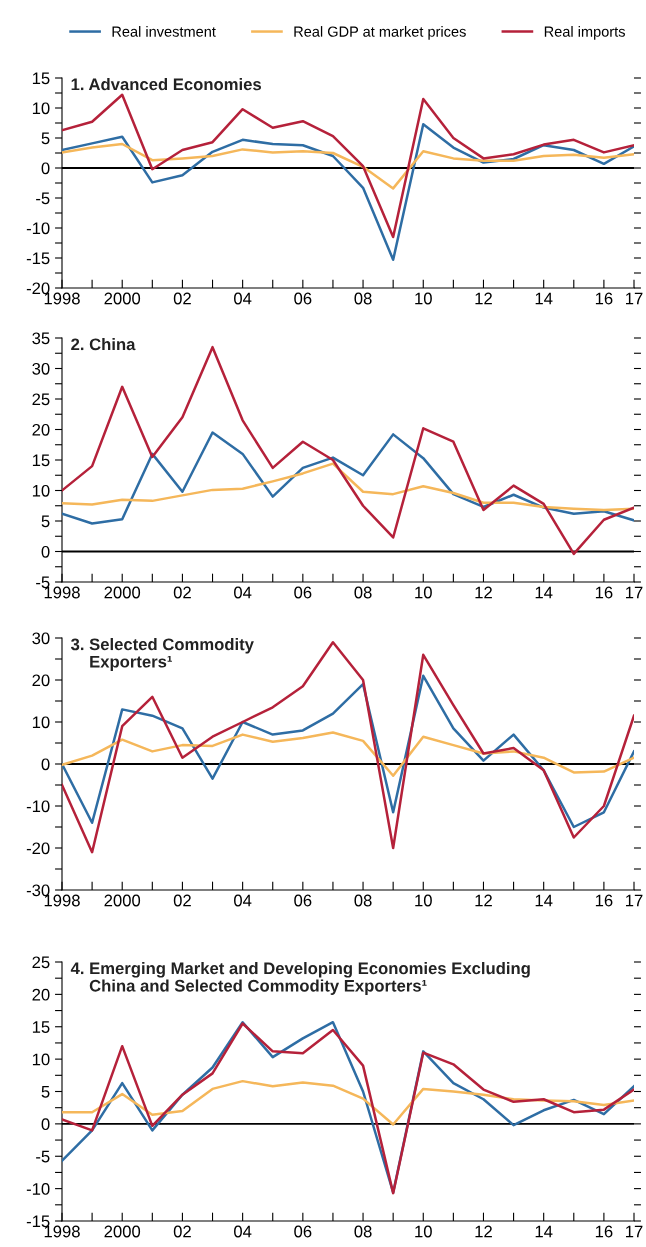 The height and width of the screenshot is (1247, 646). Describe the element at coordinates (166, 84) in the screenshot. I see `chart-title: 1. Advanced Economies` at that location.